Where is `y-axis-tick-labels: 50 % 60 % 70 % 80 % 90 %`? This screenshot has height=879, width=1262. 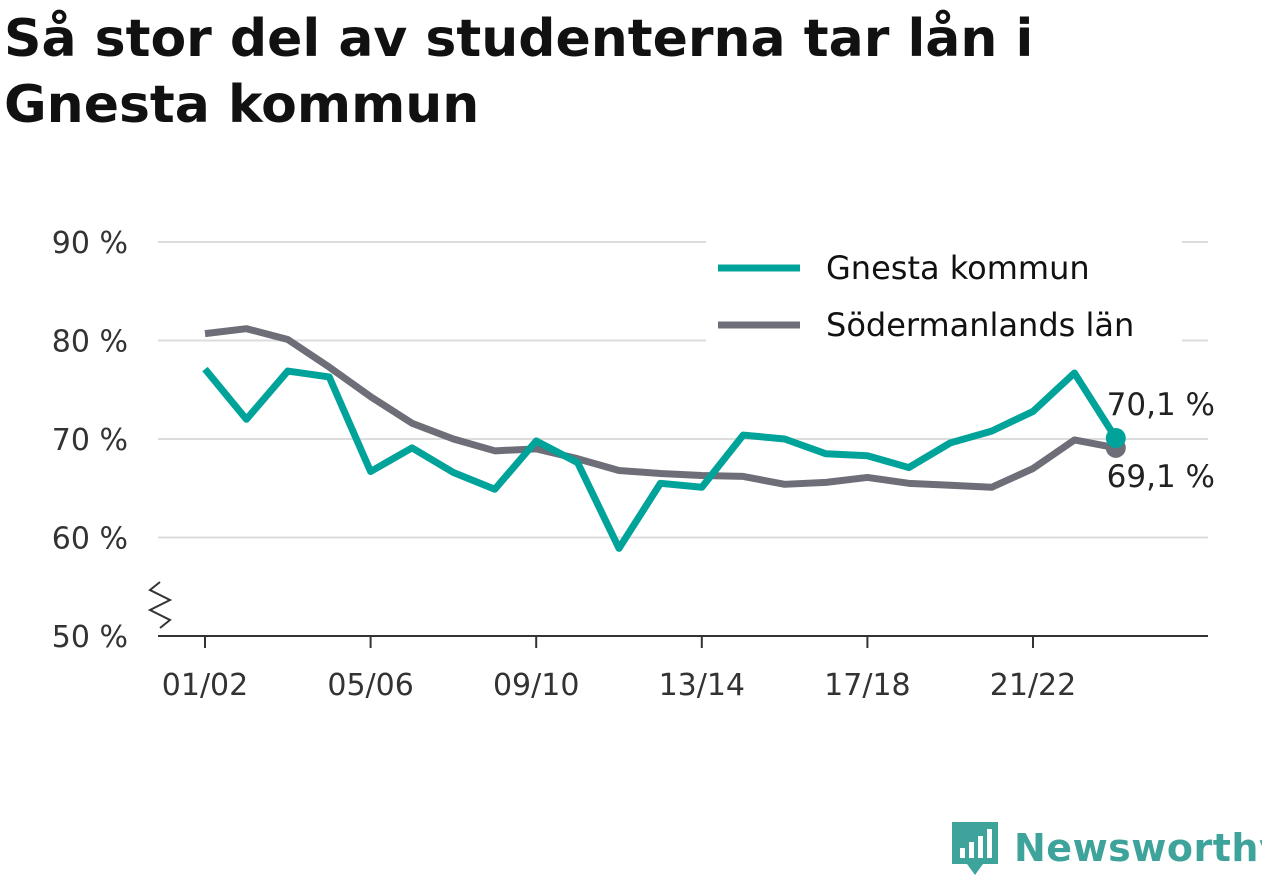
y-axis-tick-labels: 50 % 60 % 70 % 80 % 90 % is located at coordinates (90, 440).